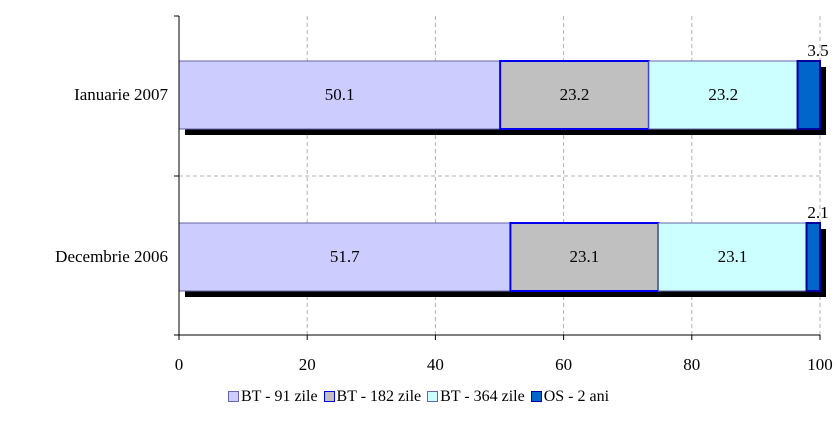  What do you see at coordinates (691, 364) in the screenshot?
I see `x-tick-label: 80` at bounding box center [691, 364].